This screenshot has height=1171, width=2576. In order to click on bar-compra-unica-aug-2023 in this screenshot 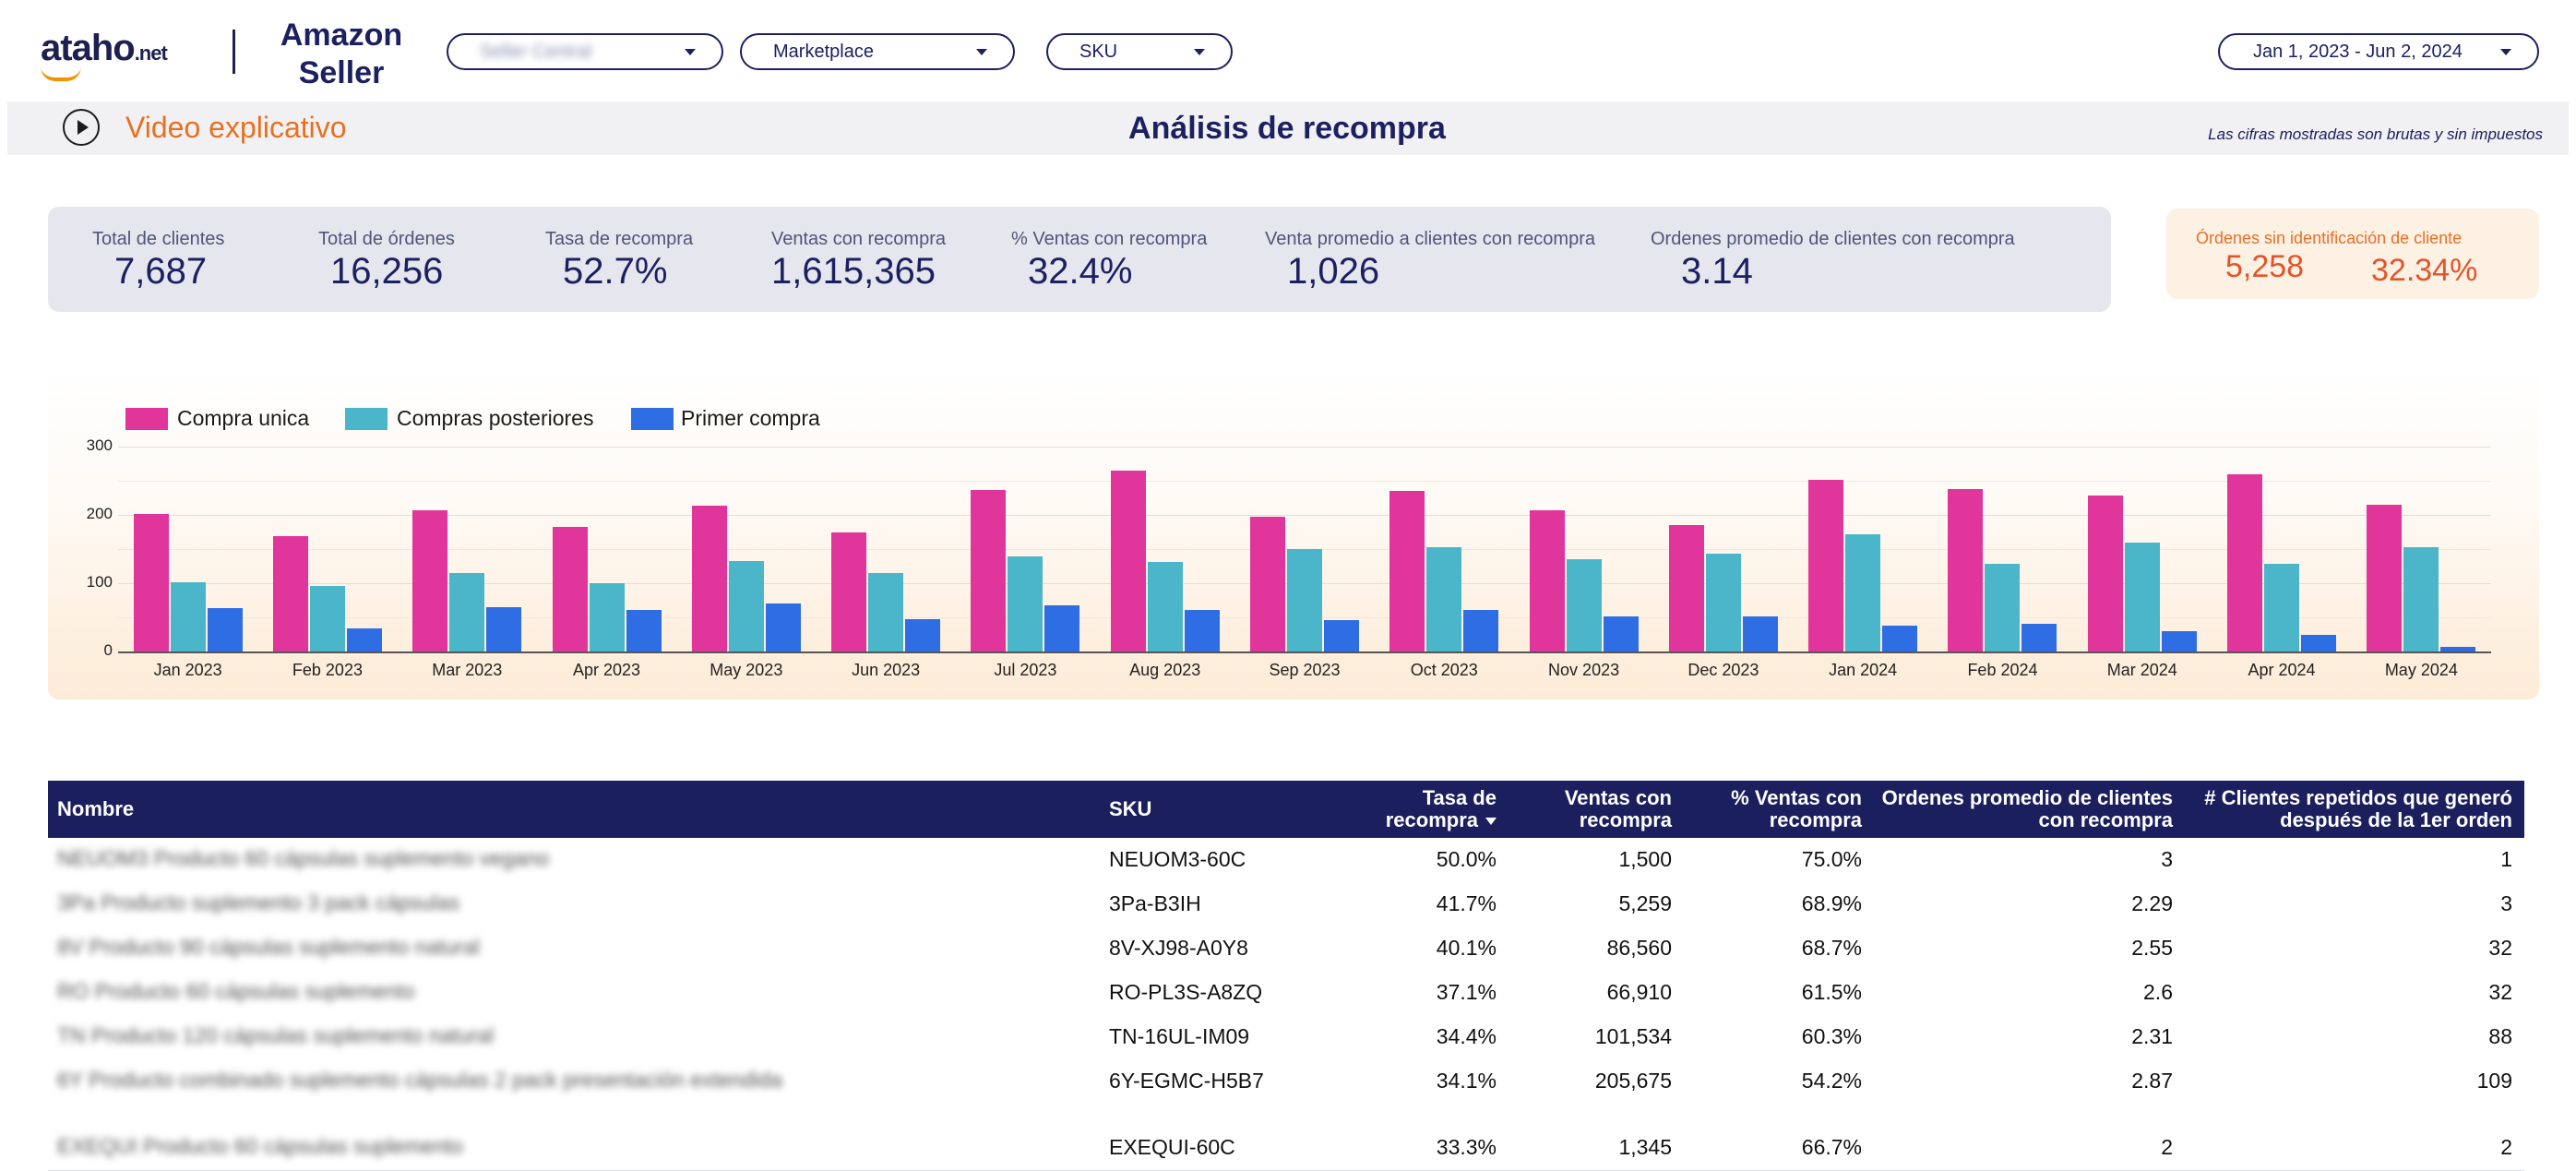, I will do `click(1128, 560)`.